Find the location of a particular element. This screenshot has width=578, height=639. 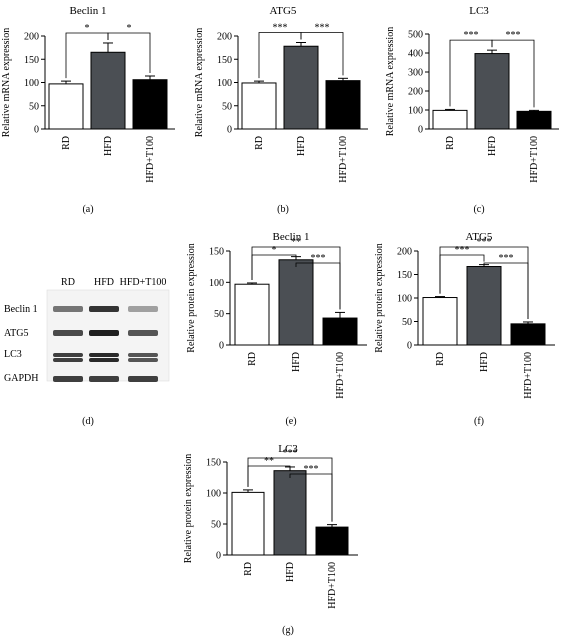

y-tick-label: 400 is located at coordinates (415, 54).